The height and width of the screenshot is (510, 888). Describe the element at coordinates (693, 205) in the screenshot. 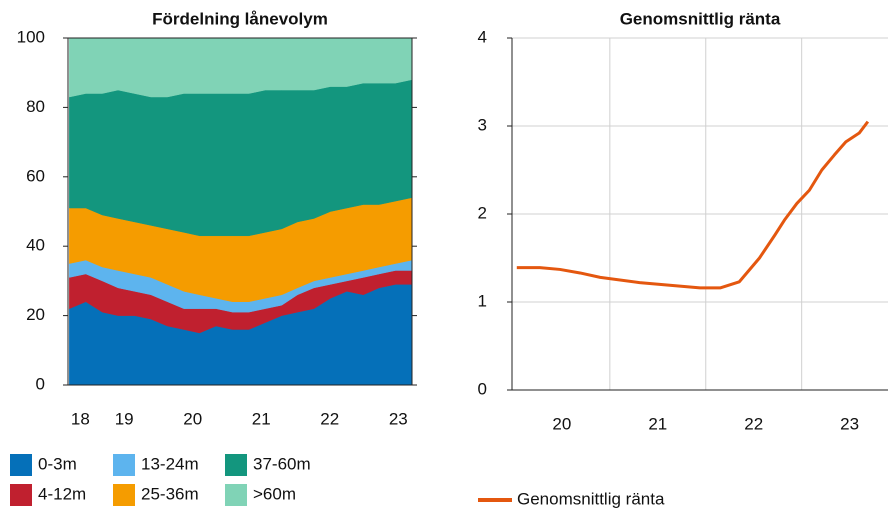

I see `line` at that location.